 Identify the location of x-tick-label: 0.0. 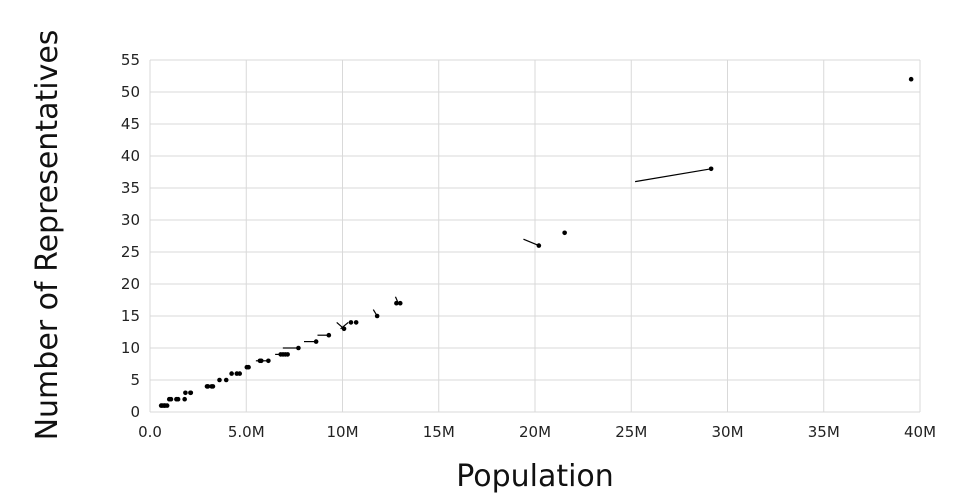
(150, 432).